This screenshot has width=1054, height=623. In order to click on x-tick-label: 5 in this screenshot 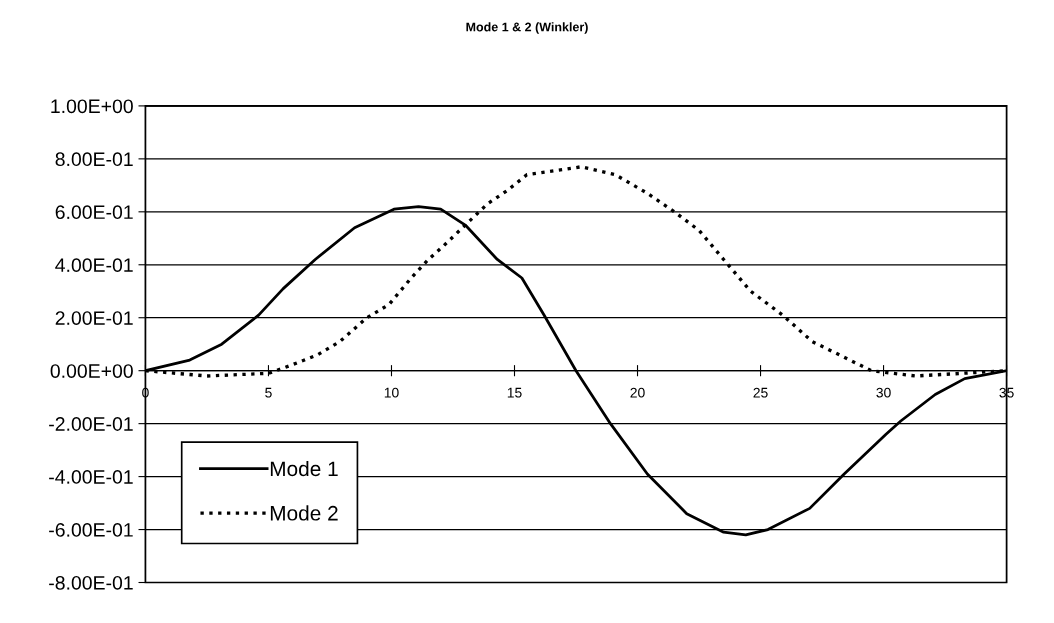, I will do `click(268, 392)`.